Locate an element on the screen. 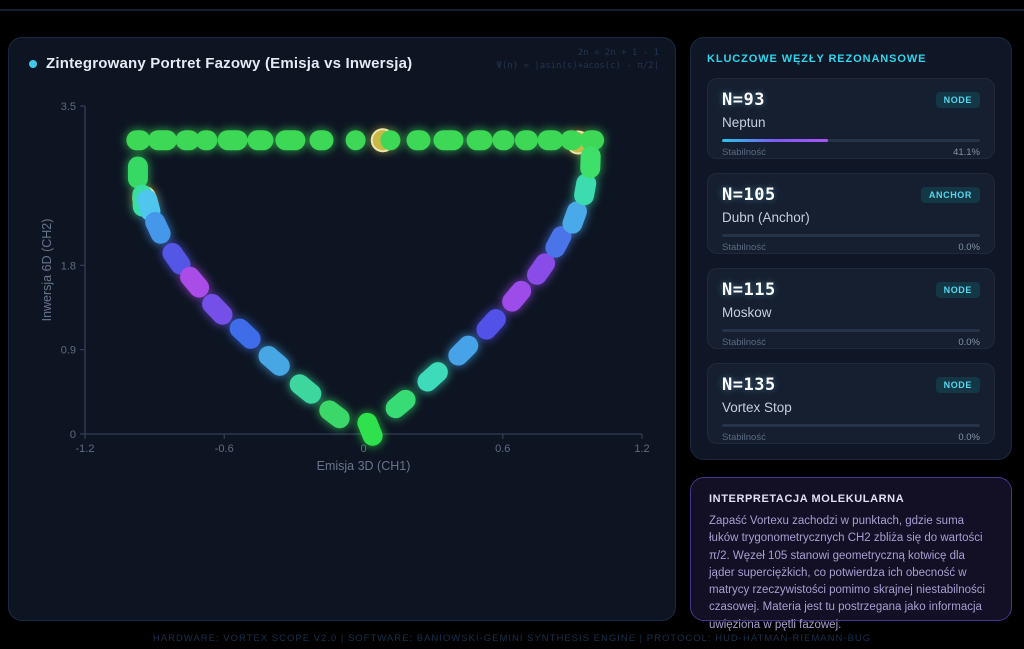 The height and width of the screenshot is (649, 1024). x-tick-label: -0.6 is located at coordinates (224, 449).